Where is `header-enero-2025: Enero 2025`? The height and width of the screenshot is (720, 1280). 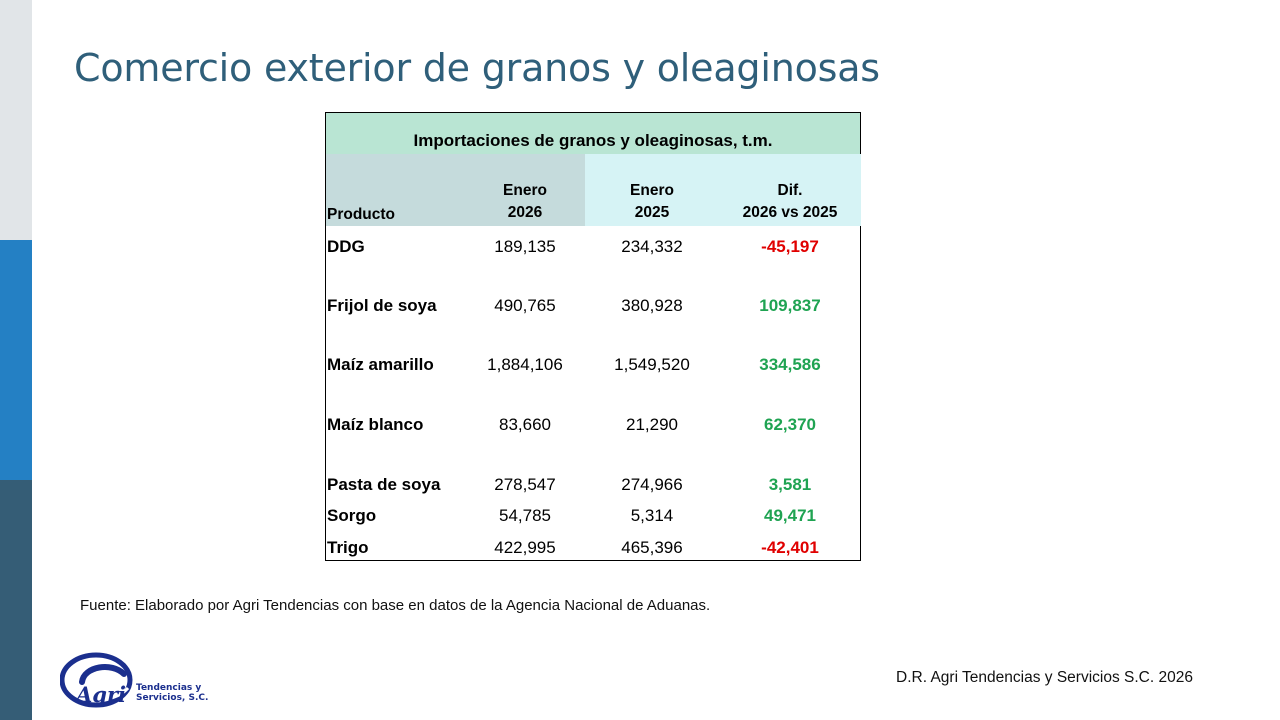
header-enero-2025: Enero 2025 is located at coordinates (652, 190).